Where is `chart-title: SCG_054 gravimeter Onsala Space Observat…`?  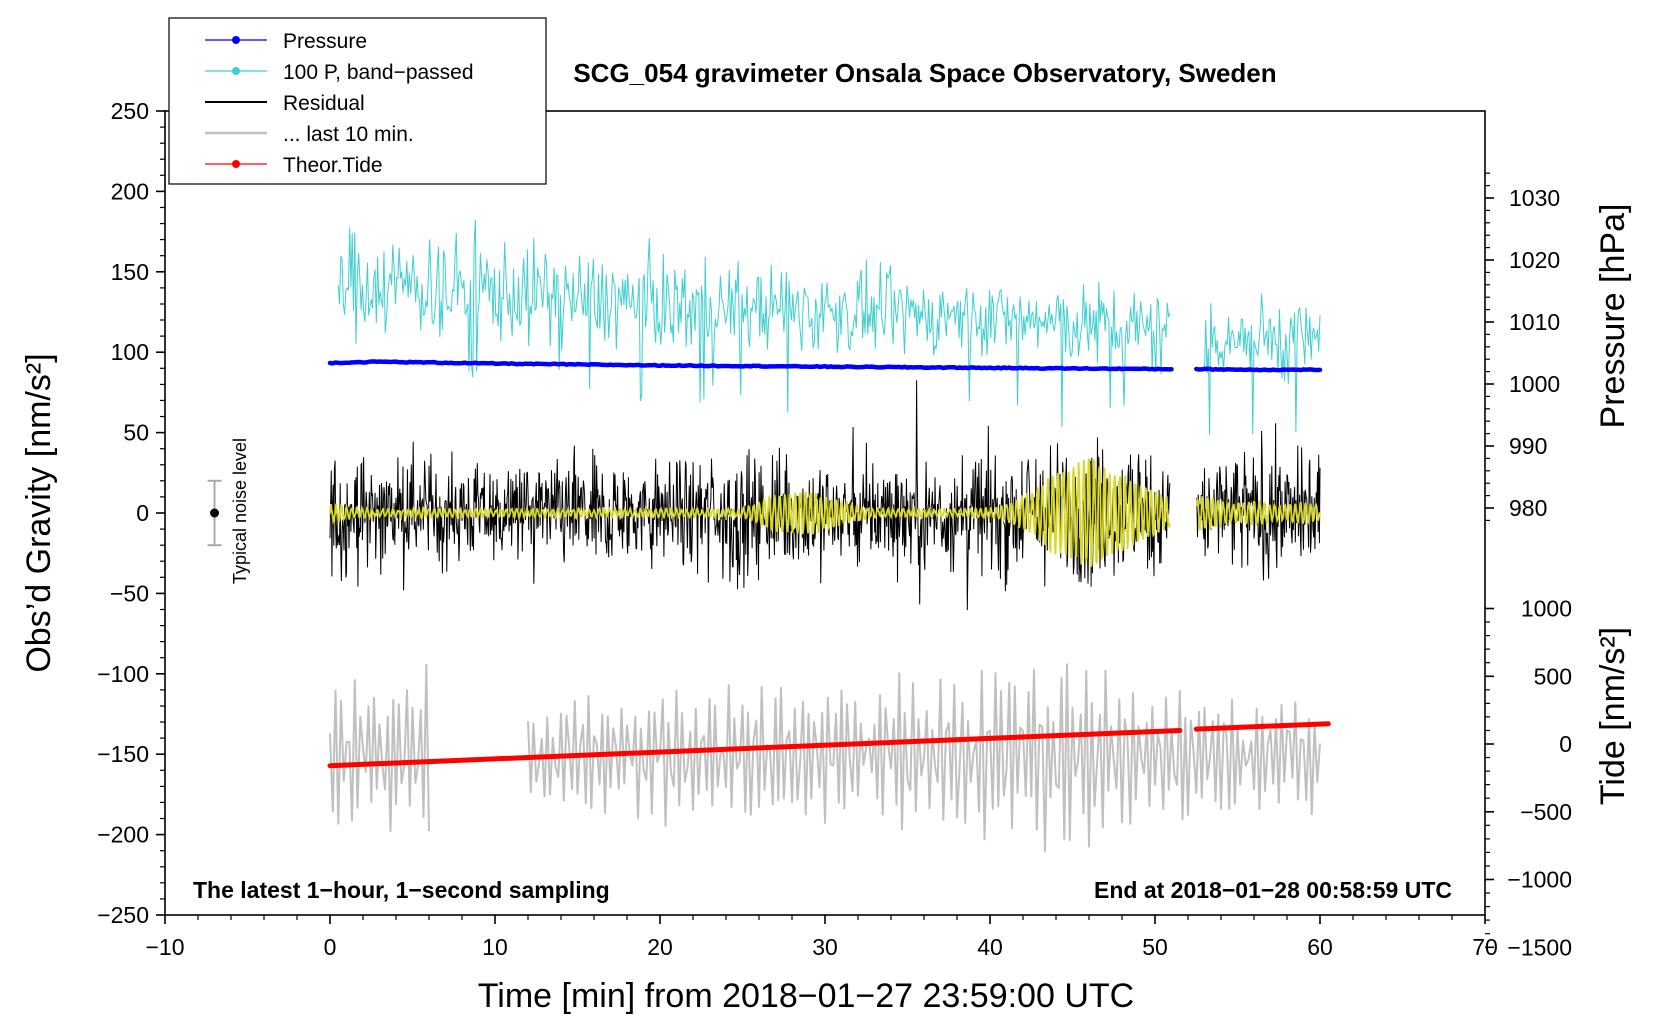
chart-title: SCG_054 gravimeter Onsala Space Observat… is located at coordinates (924, 73).